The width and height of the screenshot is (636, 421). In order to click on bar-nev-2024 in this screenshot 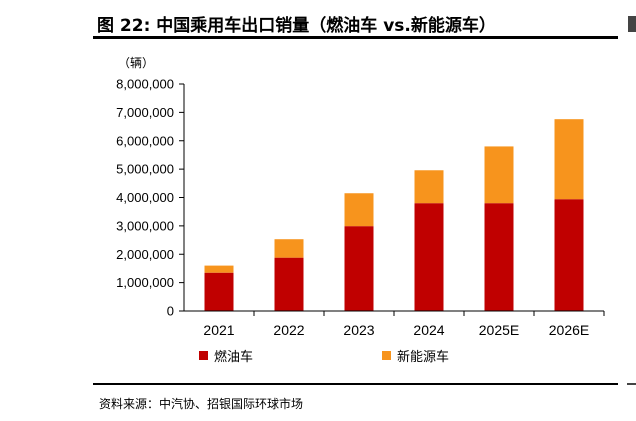, I will do `click(429, 187)`.